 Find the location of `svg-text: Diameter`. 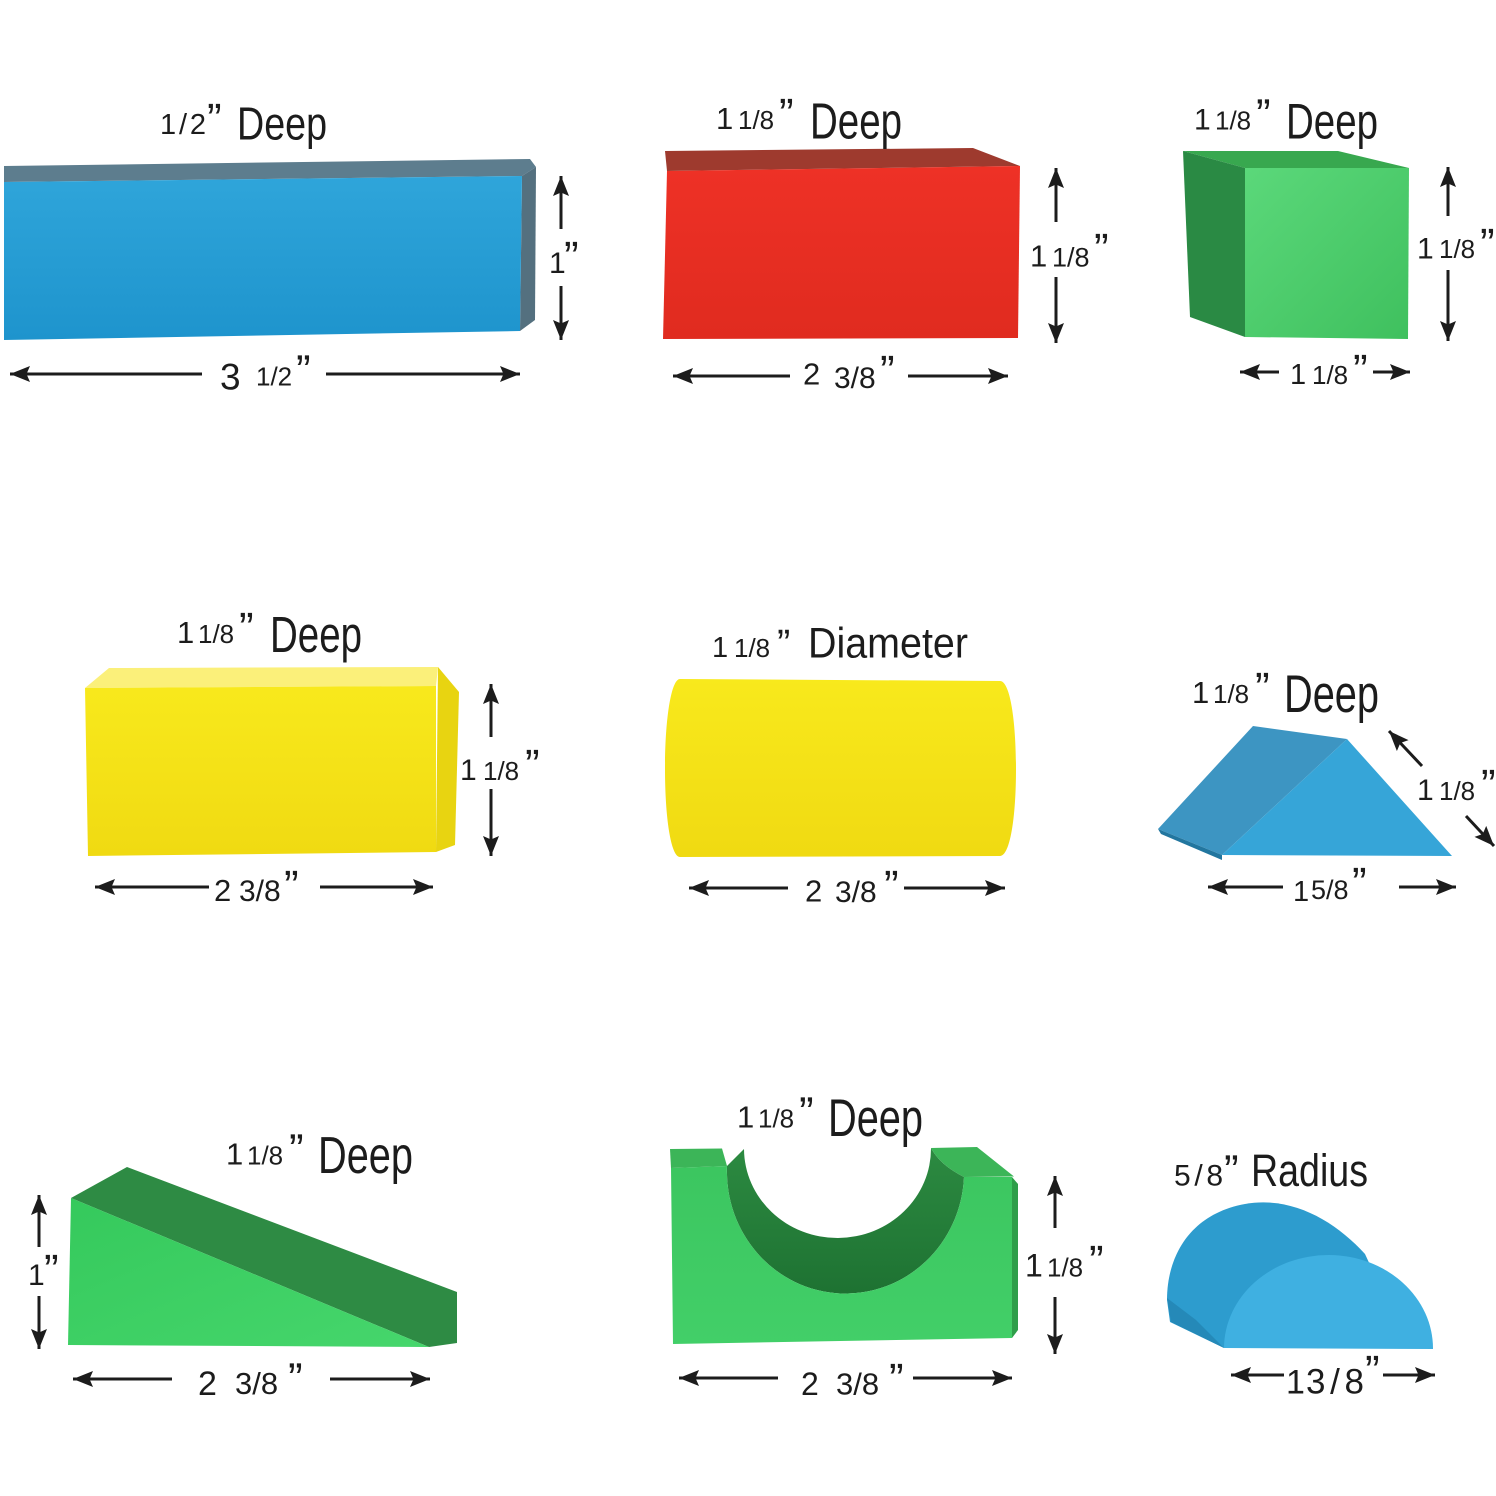

svg-text: Diameter is located at coordinates (888, 644).